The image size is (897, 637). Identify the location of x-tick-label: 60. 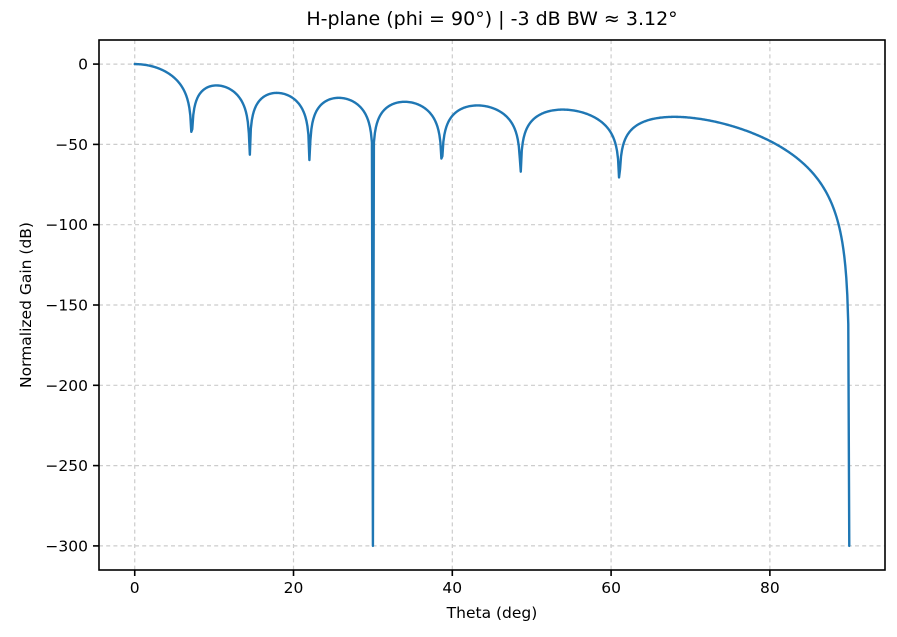
(611, 588).